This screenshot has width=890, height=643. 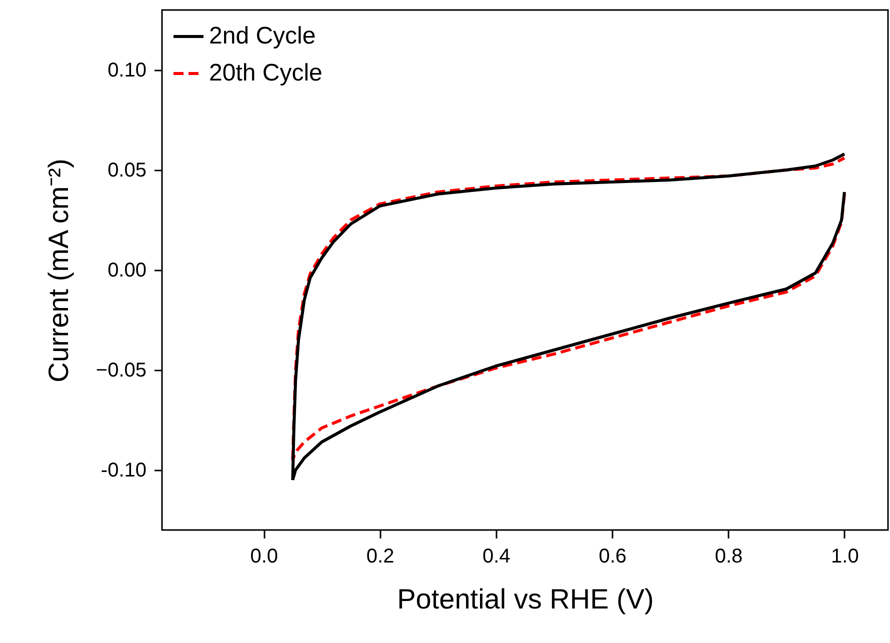 I want to click on x-tick-label: 0.6, so click(x=612, y=557).